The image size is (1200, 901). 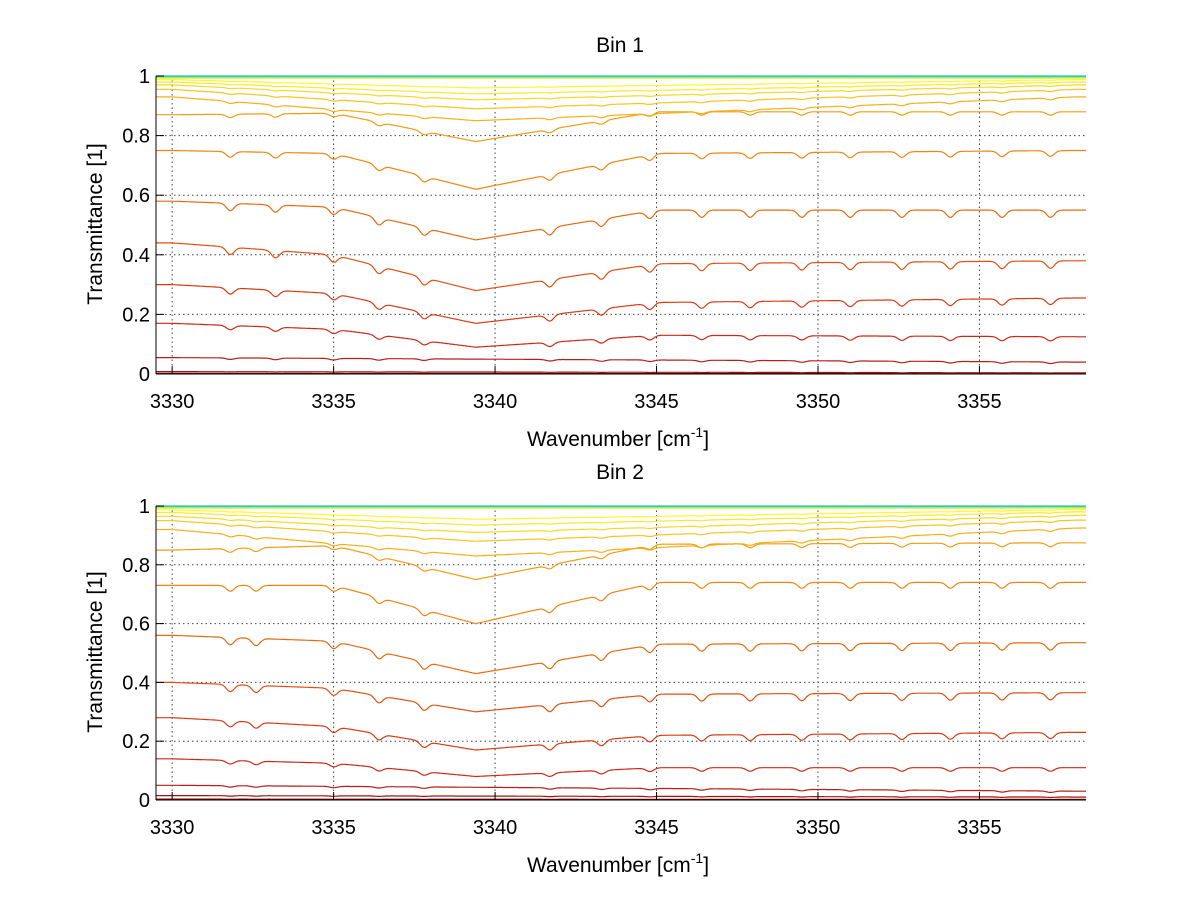 I want to click on panel-2-ylabel: Transmittance [1], so click(x=95, y=652).